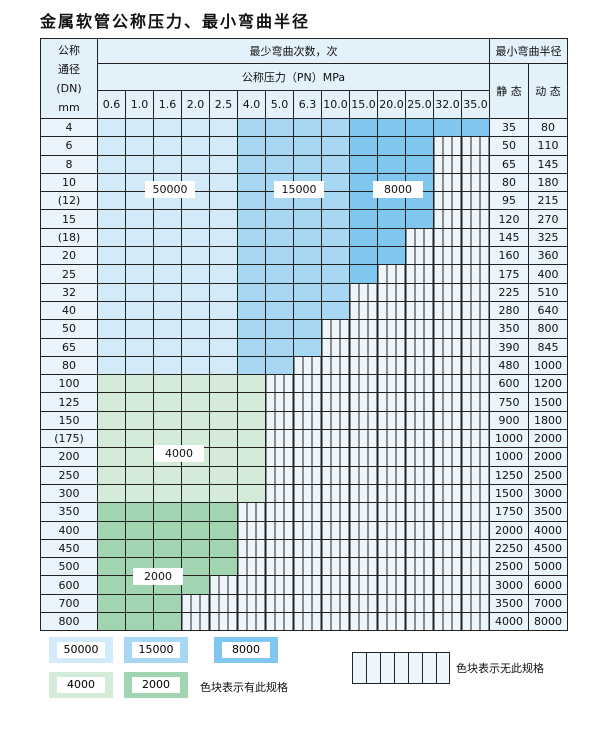 The width and height of the screenshot is (600, 743). What do you see at coordinates (279, 104) in the screenshot?
I see `pressure-5.0: 5.0` at bounding box center [279, 104].